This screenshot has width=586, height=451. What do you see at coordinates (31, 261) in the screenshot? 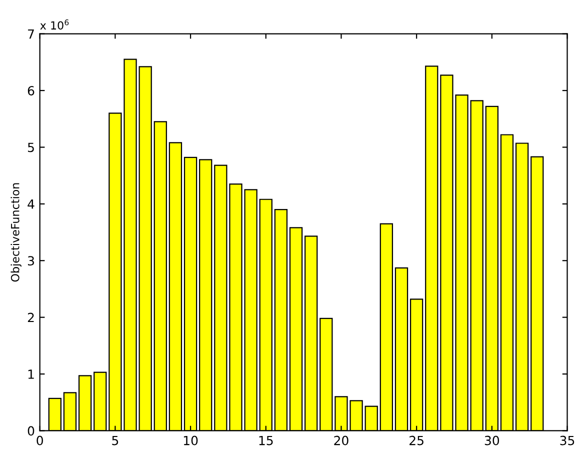
I see `y-tick-label: 3` at bounding box center [31, 261].